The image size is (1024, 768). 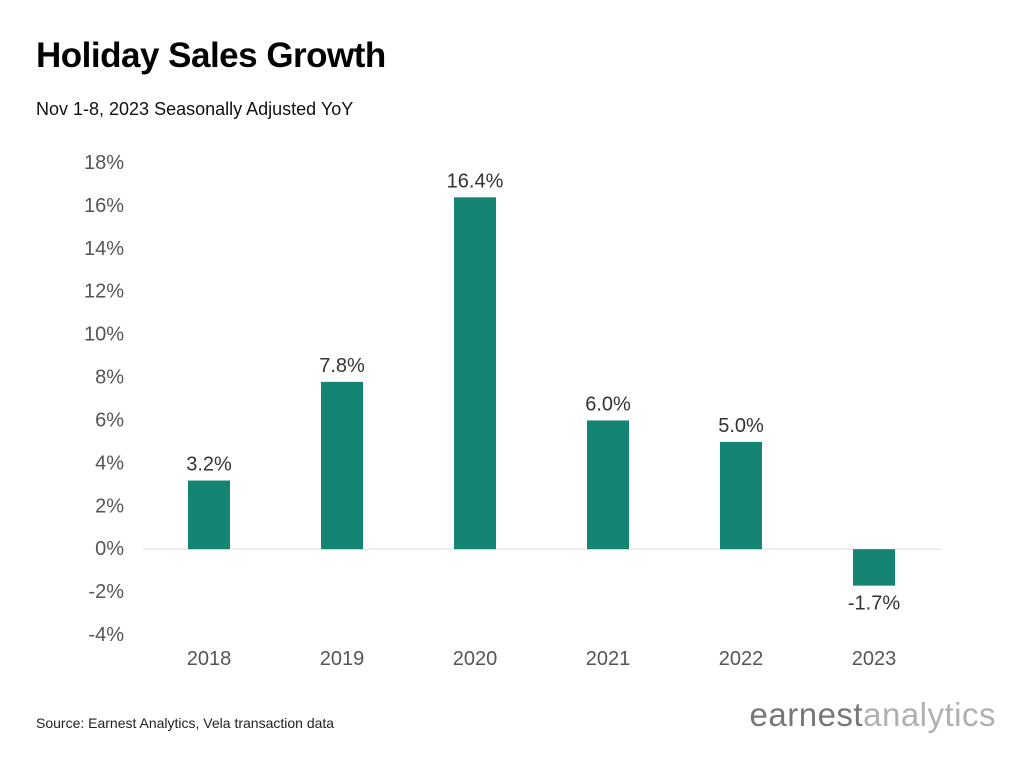 I want to click on x-tick-label: 2019, so click(x=342, y=659).